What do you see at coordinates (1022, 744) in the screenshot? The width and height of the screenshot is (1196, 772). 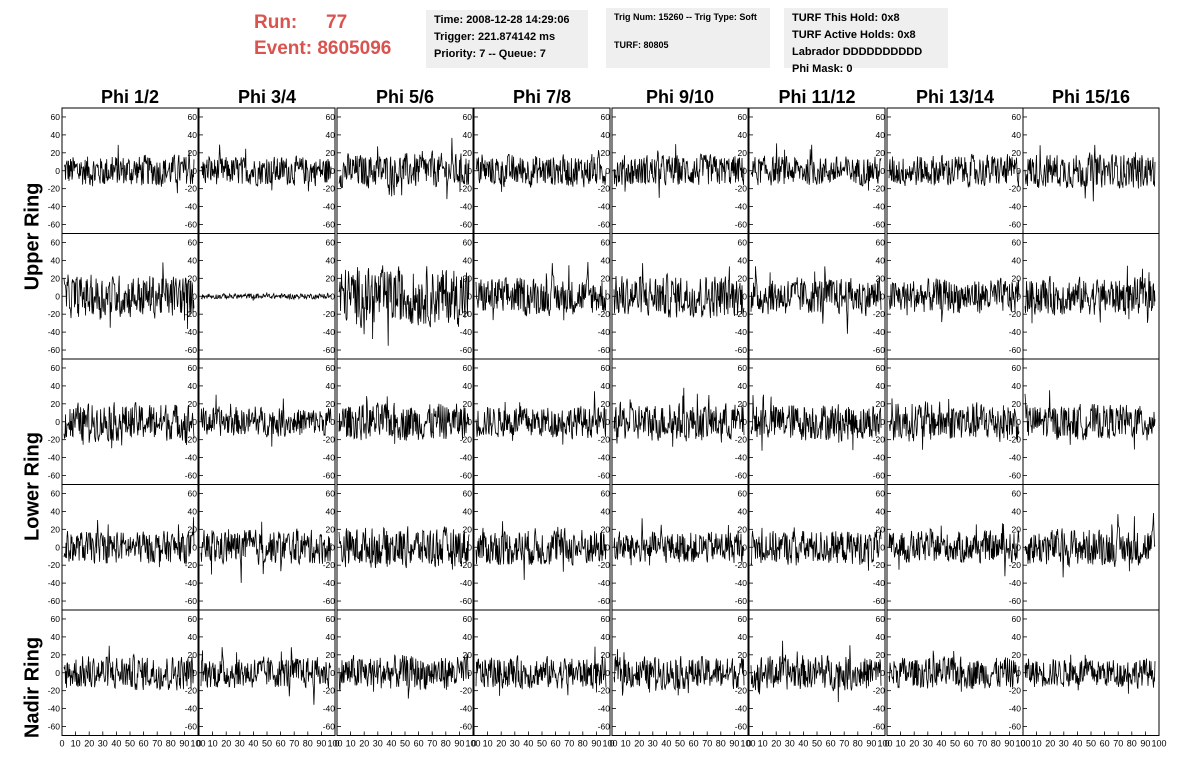 I see `x-tick-label: 100` at bounding box center [1022, 744].